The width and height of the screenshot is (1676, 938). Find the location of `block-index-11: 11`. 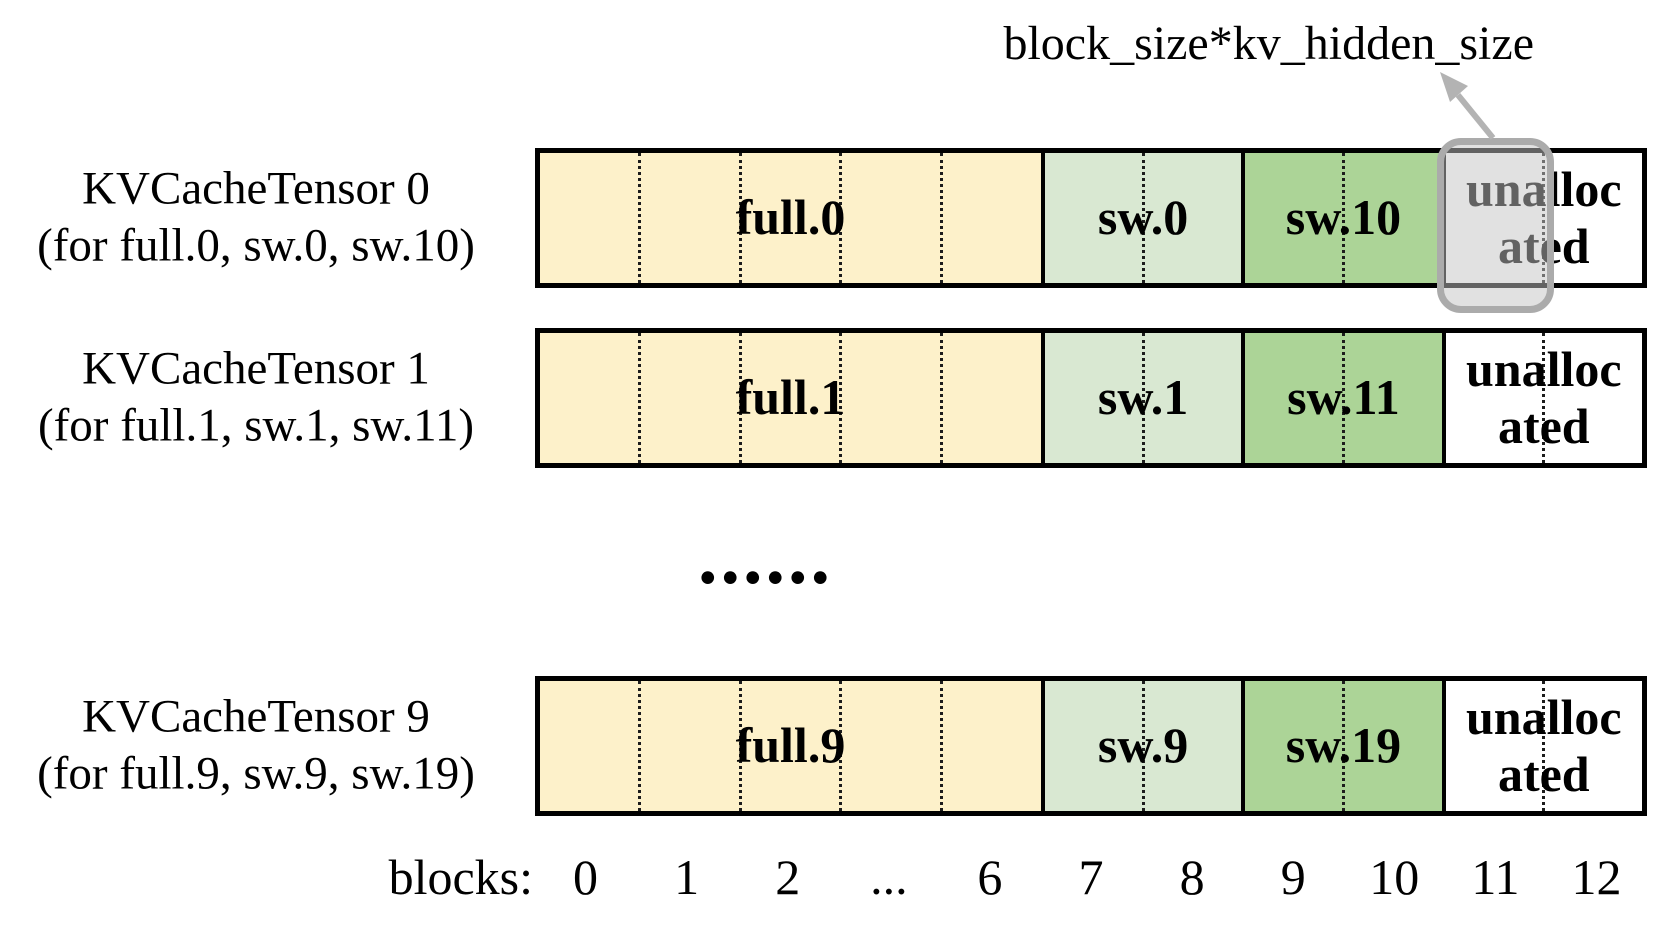

block-index-11: 11 is located at coordinates (1495, 877).